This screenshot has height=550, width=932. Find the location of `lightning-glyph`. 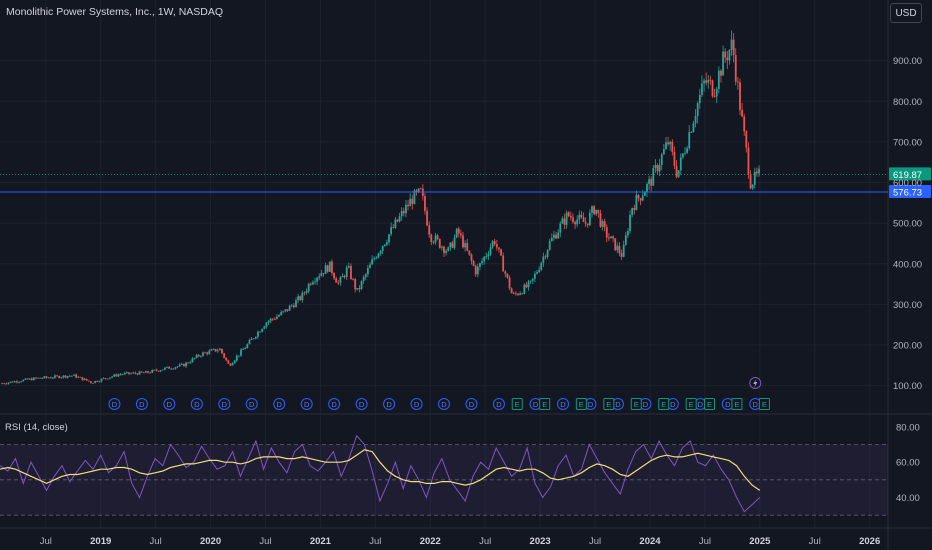

lightning-glyph is located at coordinates (755, 383).